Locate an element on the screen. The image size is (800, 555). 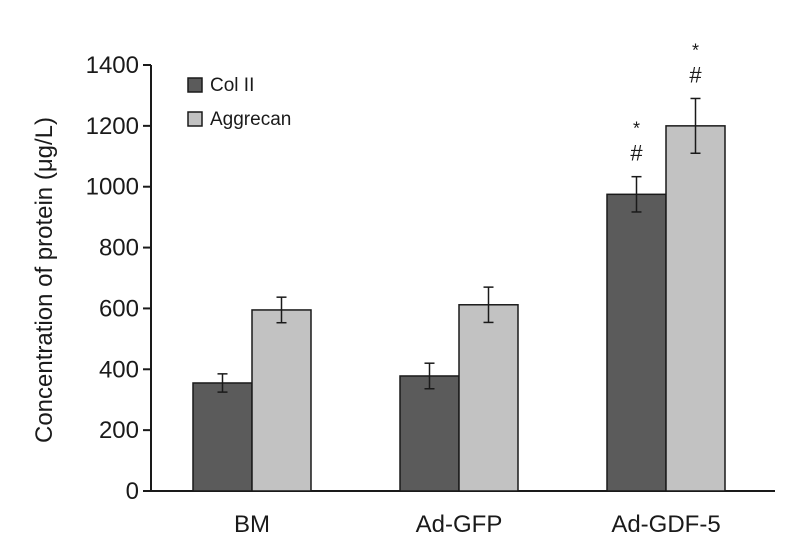
y-tick-label: 1200 is located at coordinates (112, 126).